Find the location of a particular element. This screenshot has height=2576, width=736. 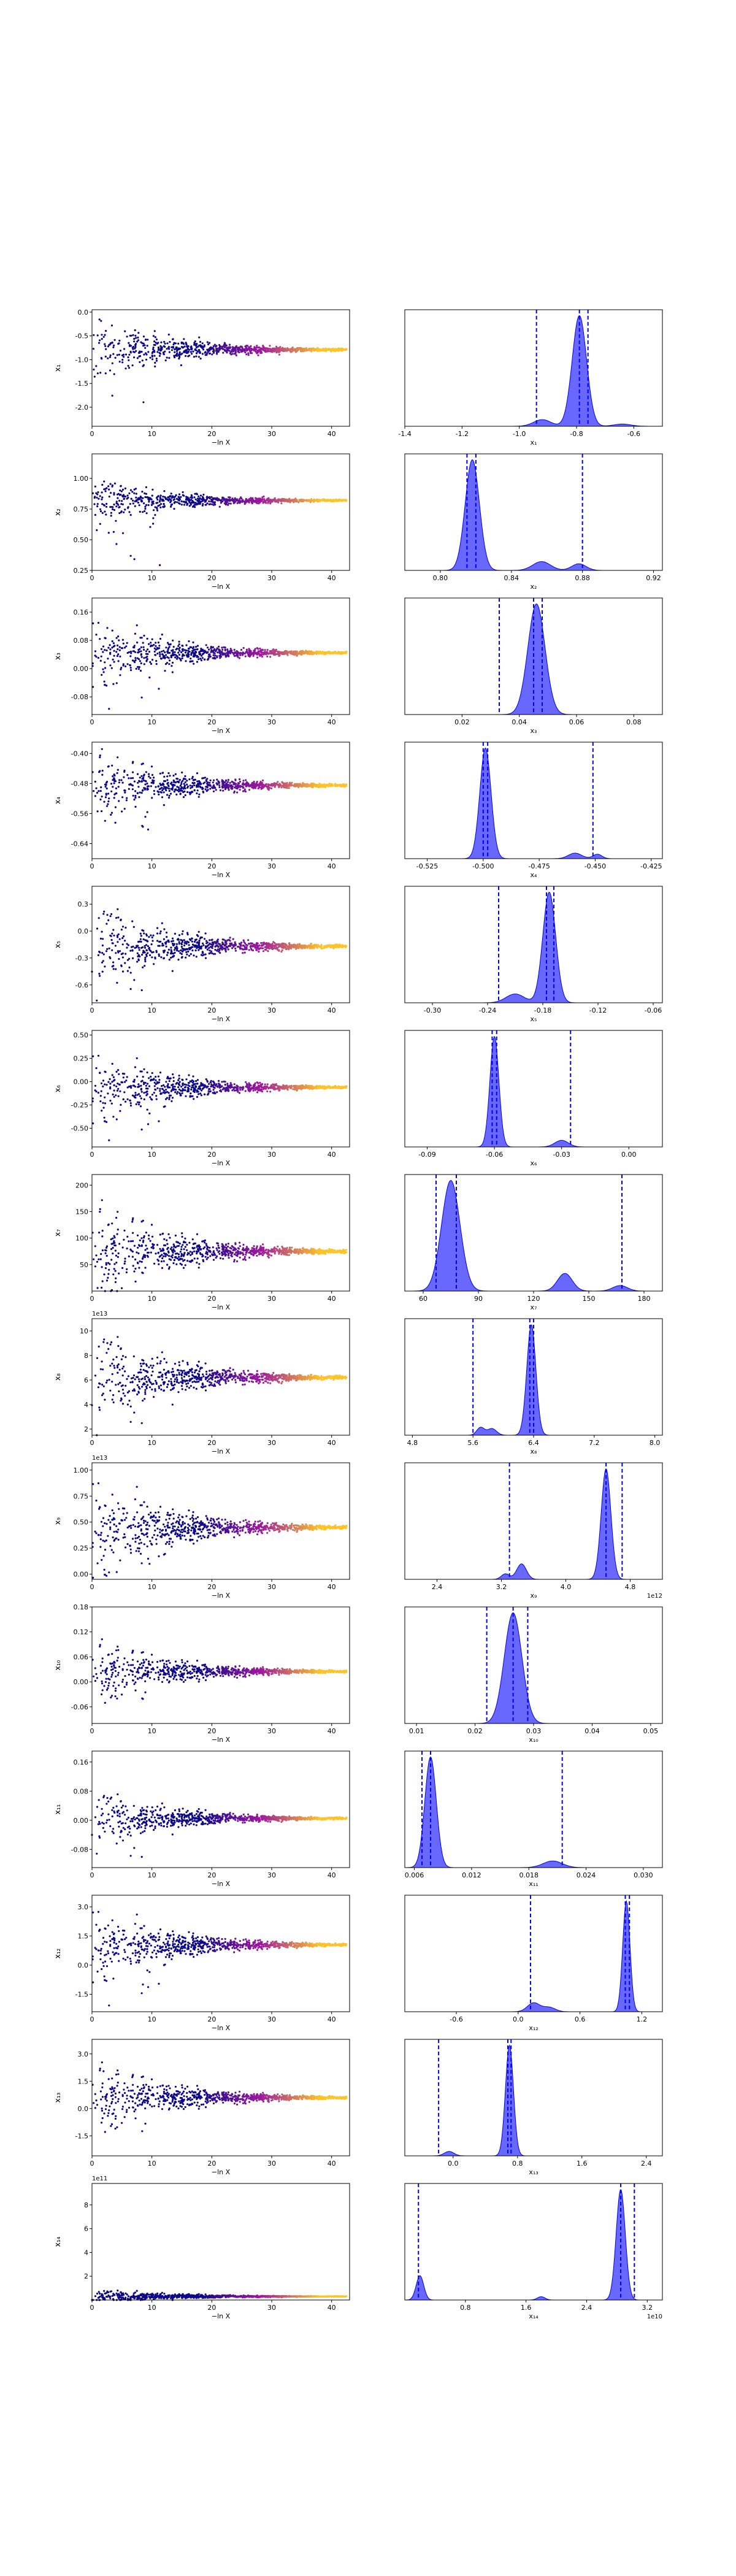

trace-ytick-label: -2.0 is located at coordinates (81, 408).